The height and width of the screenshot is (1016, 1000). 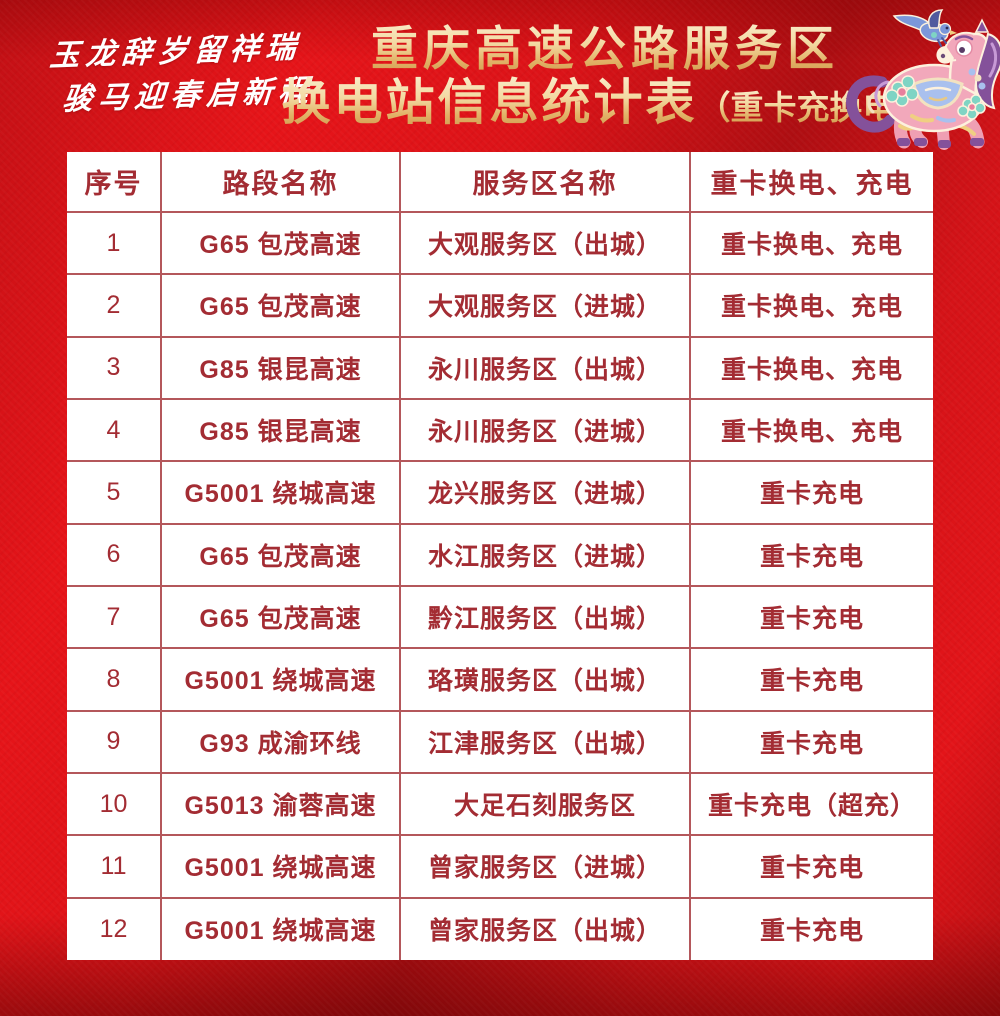 I want to click on cell-service-area: 大观服务区（出城）, so click(x=545, y=243).